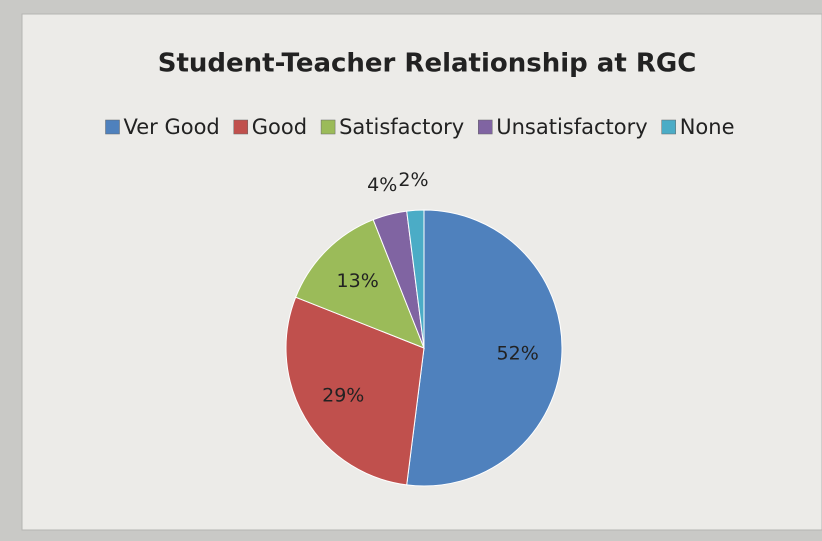  I want to click on legend-label: Unsatisfactory, so click(571, 127).